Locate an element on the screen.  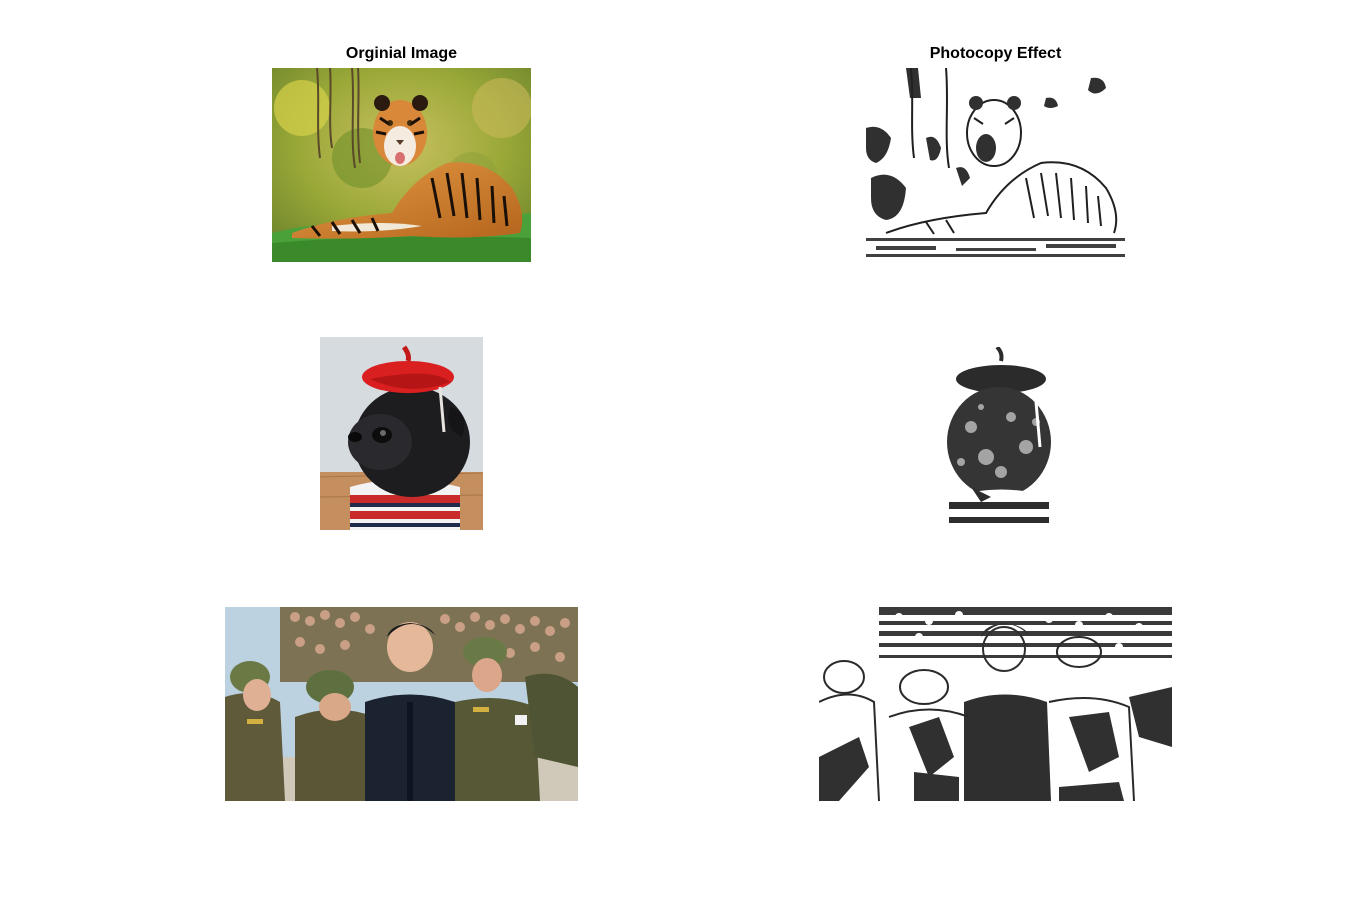
original-image-title: Orginial Image is located at coordinates (401, 53).